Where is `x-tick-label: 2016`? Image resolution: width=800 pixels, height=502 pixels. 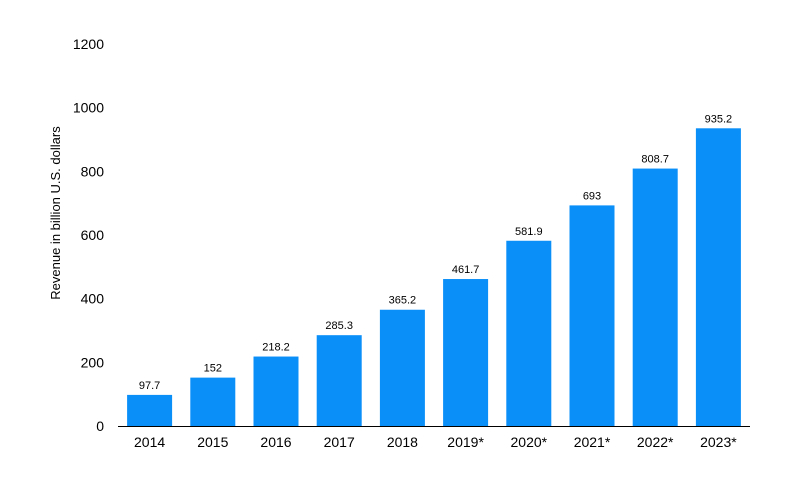 x-tick-label: 2016 is located at coordinates (275, 442).